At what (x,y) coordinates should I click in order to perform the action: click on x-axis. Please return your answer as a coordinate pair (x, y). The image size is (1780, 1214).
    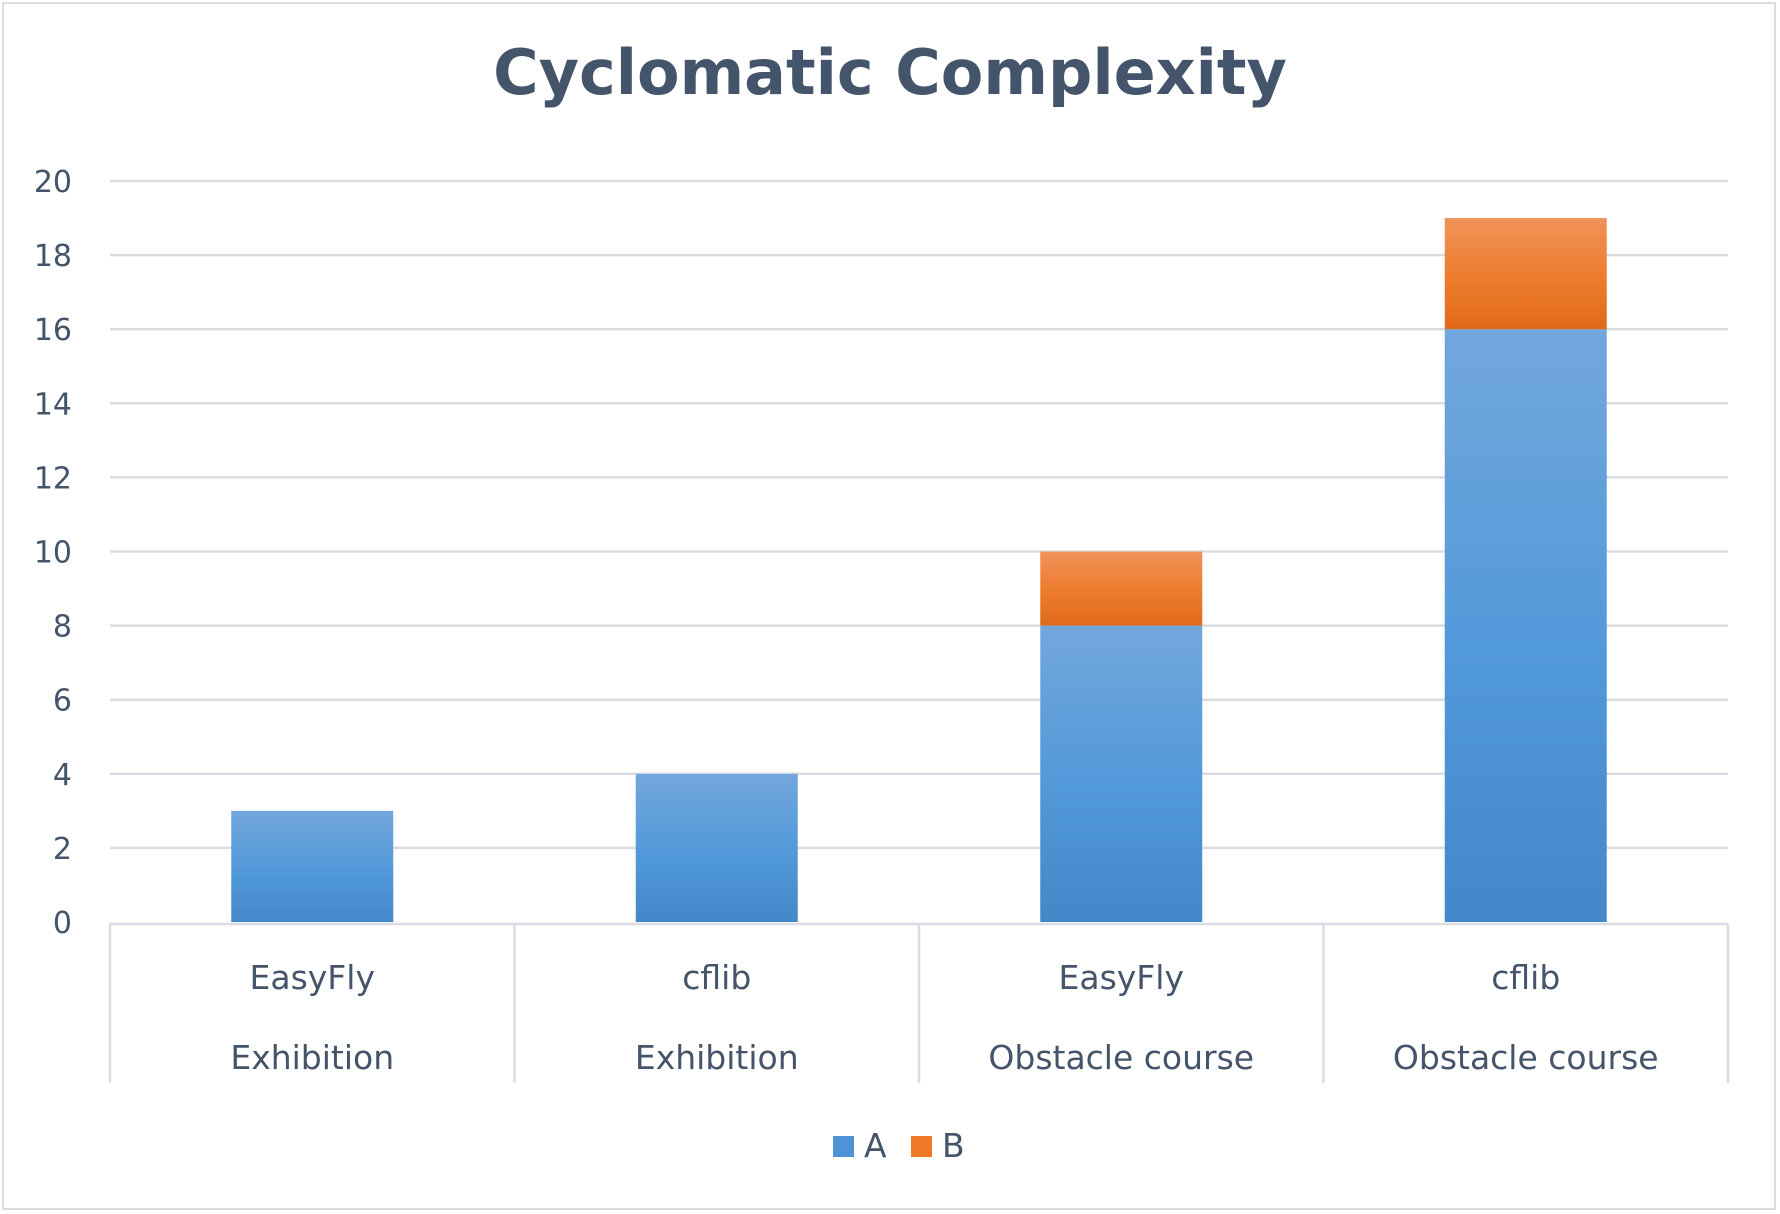
    Looking at the image, I should click on (919, 1002).